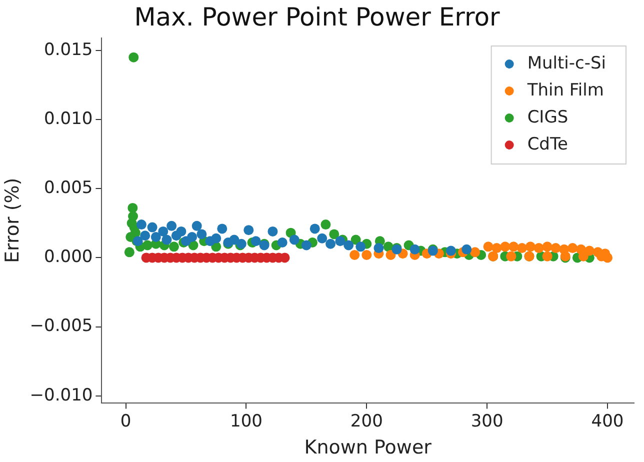  What do you see at coordinates (126, 421) in the screenshot?
I see `x-tick-label: 0` at bounding box center [126, 421].